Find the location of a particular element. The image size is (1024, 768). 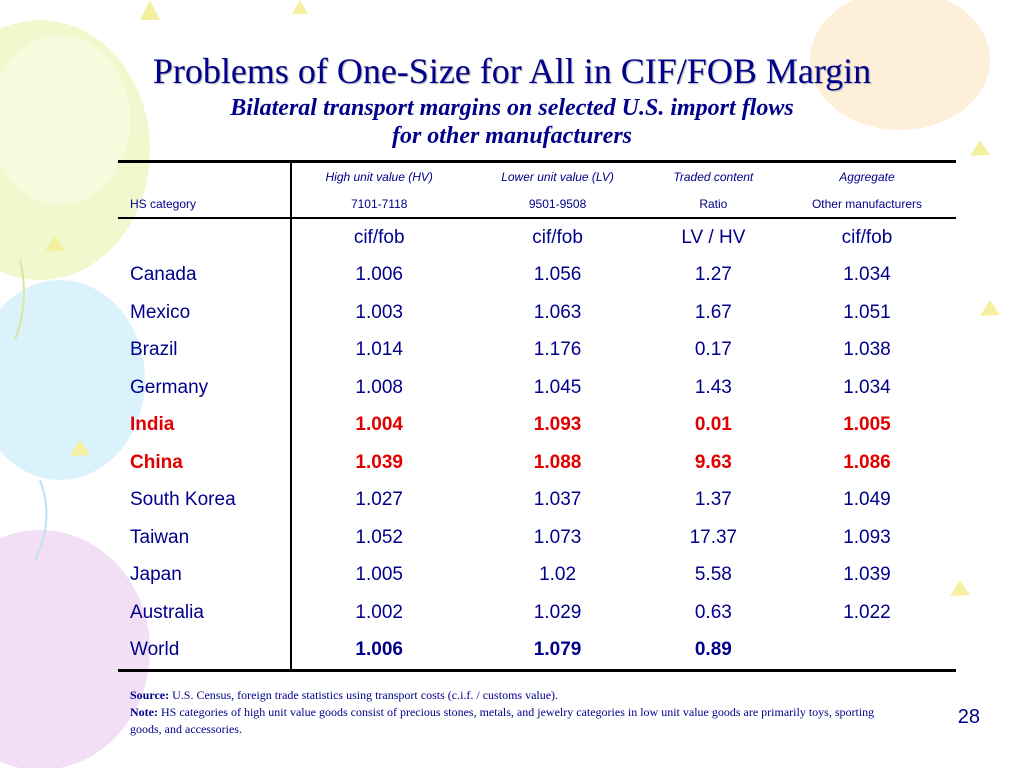

table-row: Germany 1.008 1.045 1.43 1.034 is located at coordinates (537, 388).